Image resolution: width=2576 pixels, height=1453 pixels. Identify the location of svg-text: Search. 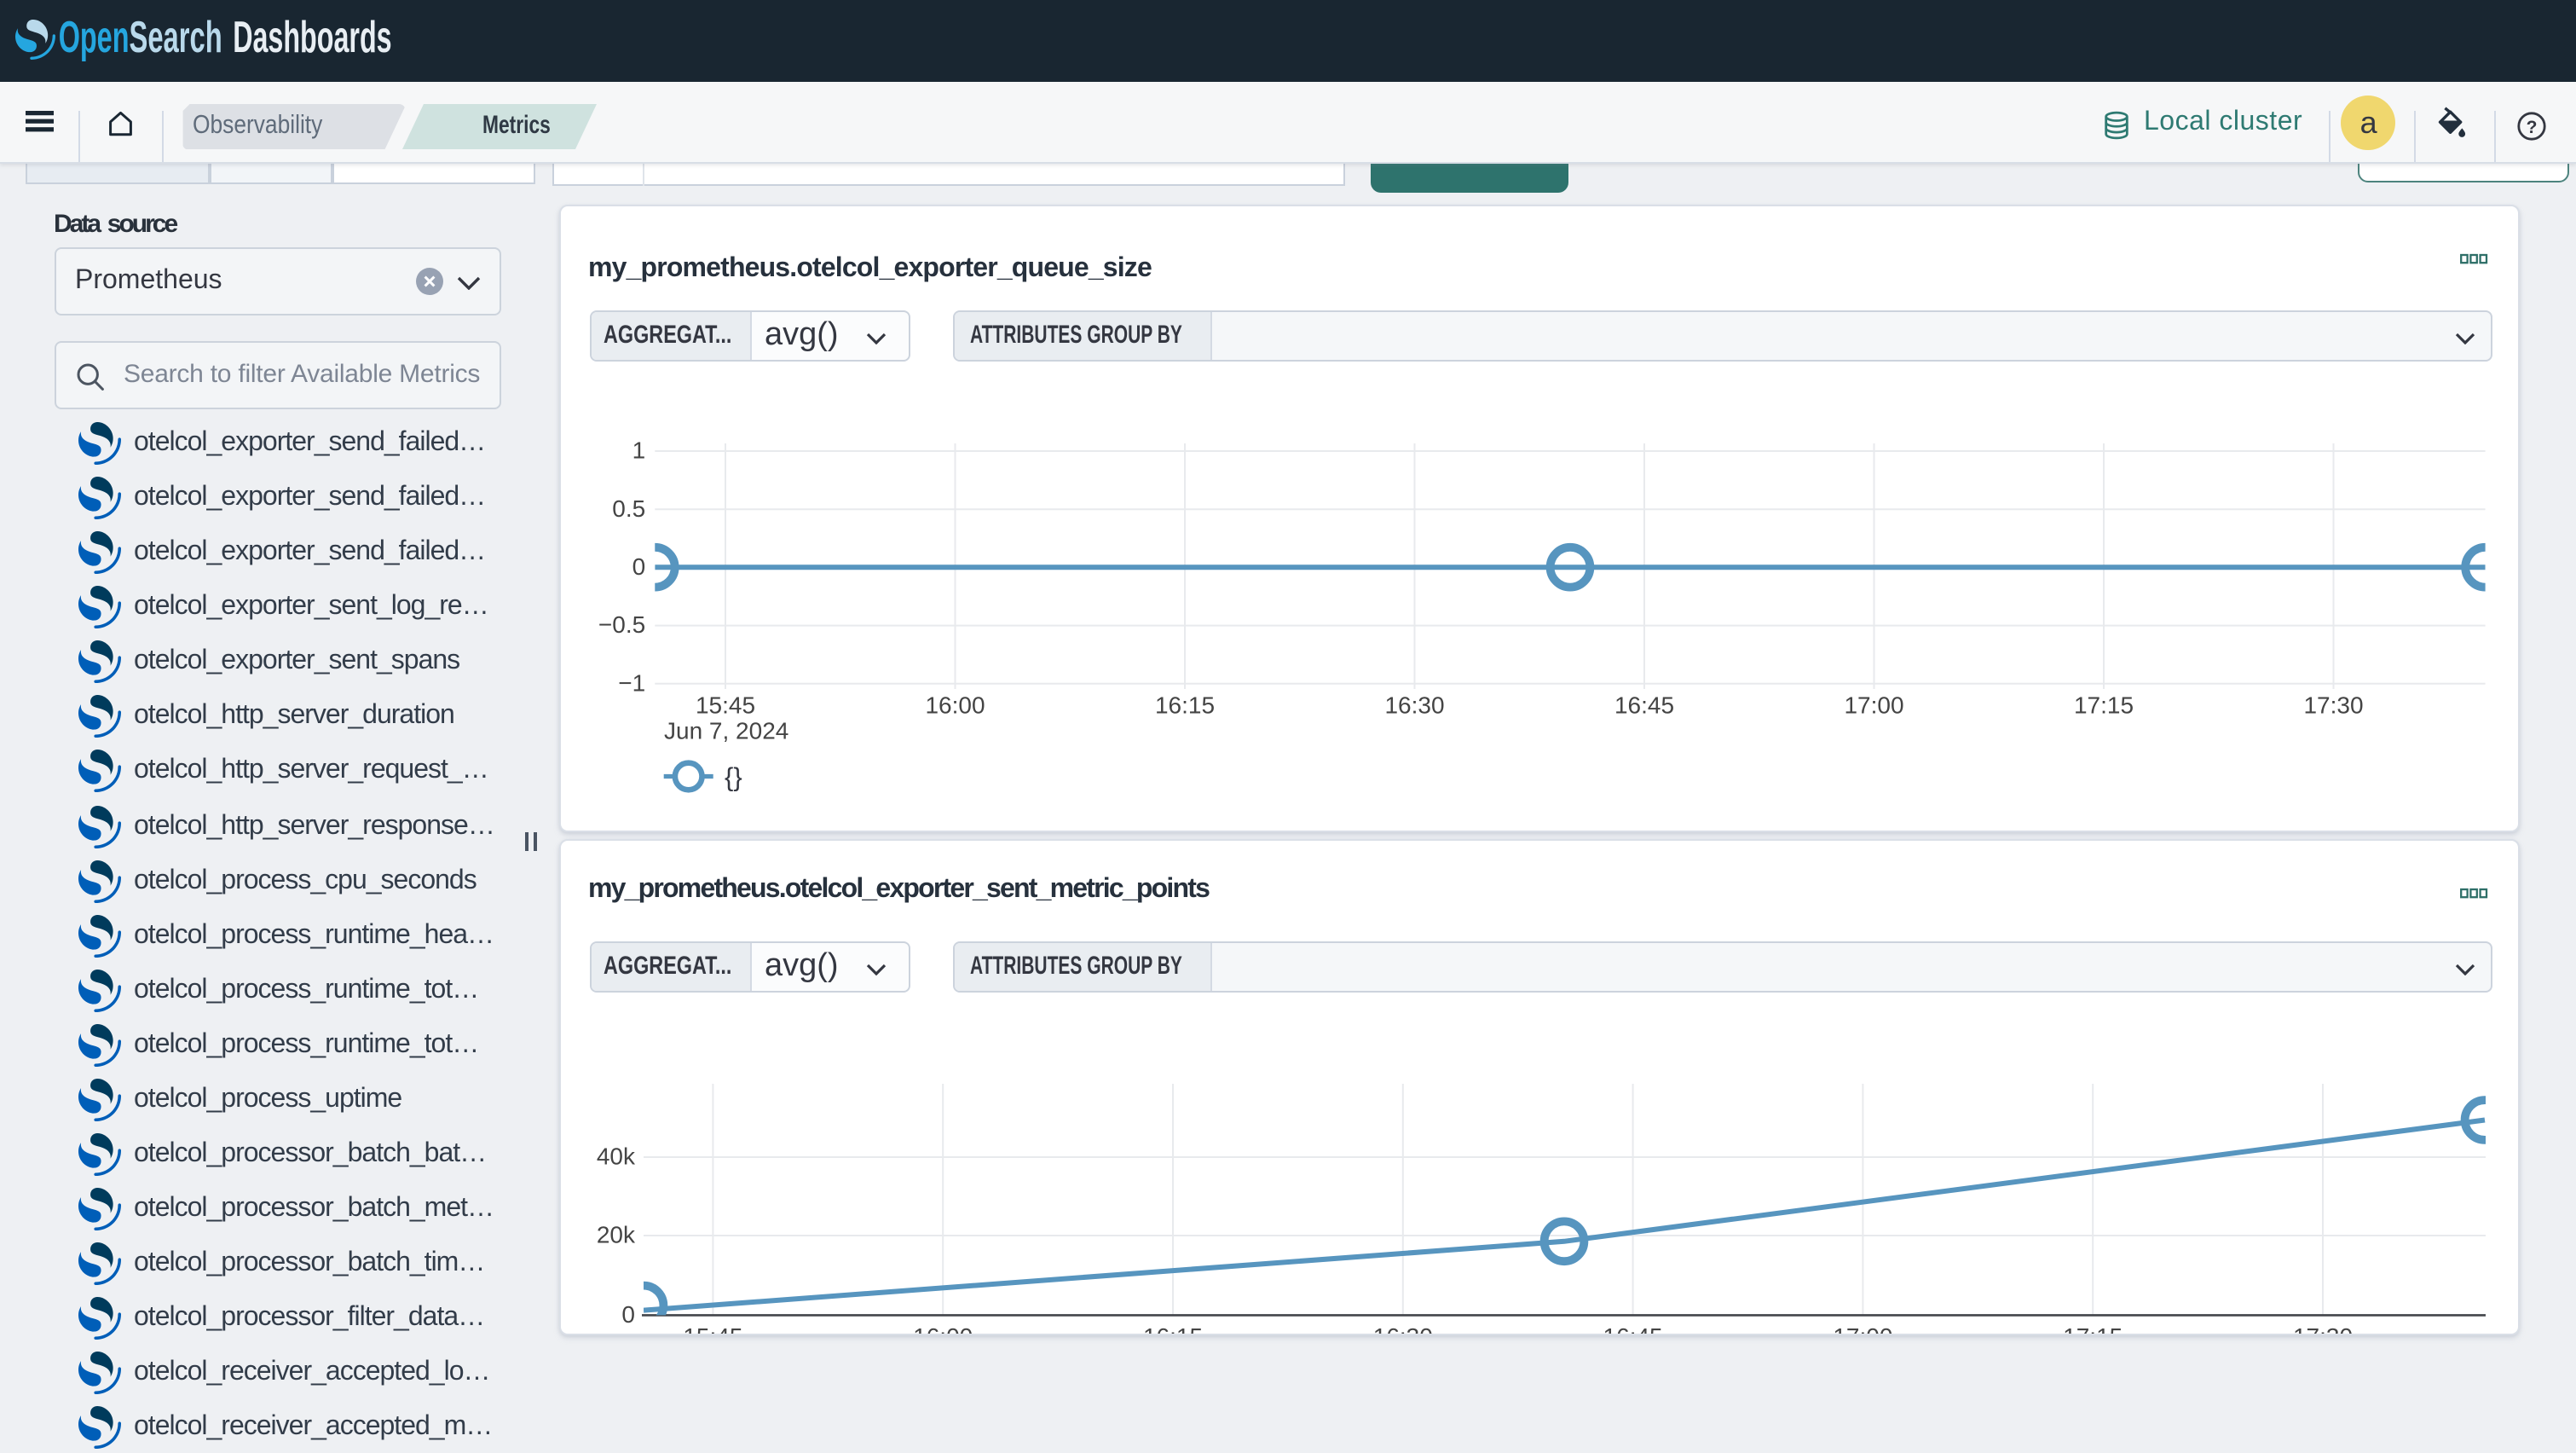
(176, 37).